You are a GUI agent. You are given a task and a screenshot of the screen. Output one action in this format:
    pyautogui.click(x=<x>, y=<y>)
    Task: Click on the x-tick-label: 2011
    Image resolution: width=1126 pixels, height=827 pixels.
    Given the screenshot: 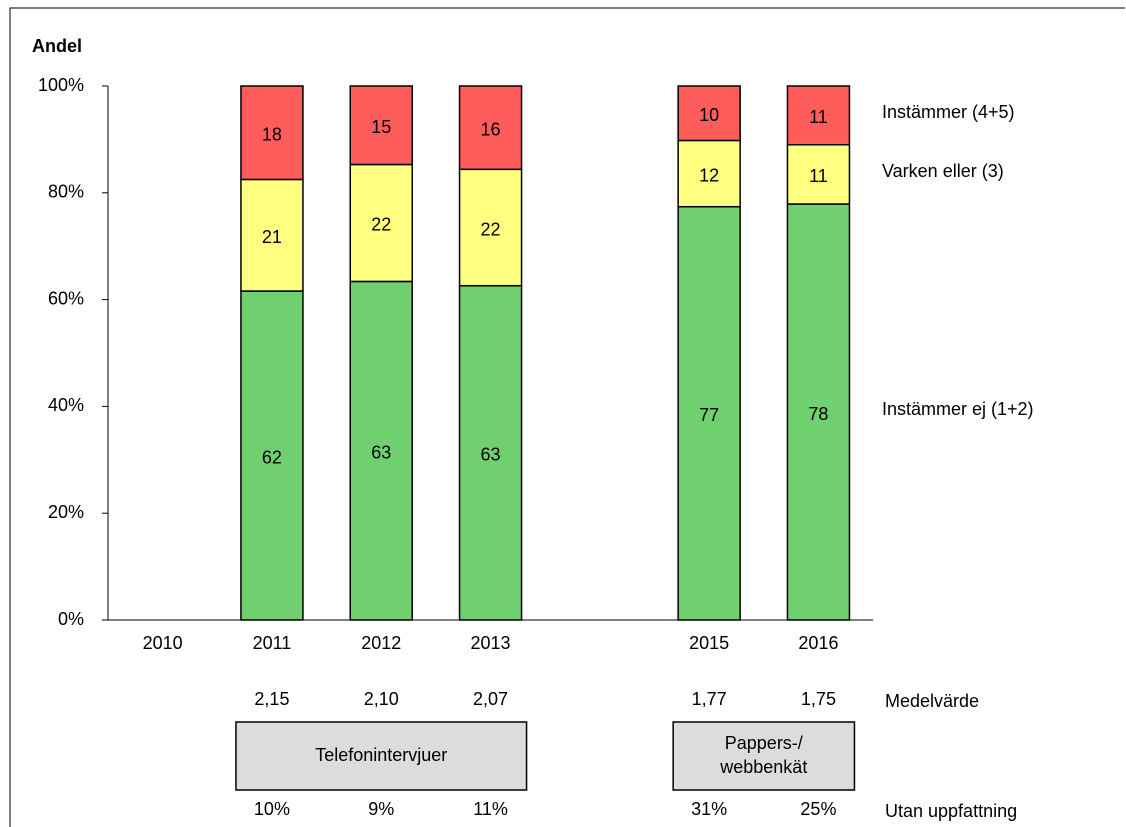 What is the action you would take?
    pyautogui.click(x=272, y=643)
    